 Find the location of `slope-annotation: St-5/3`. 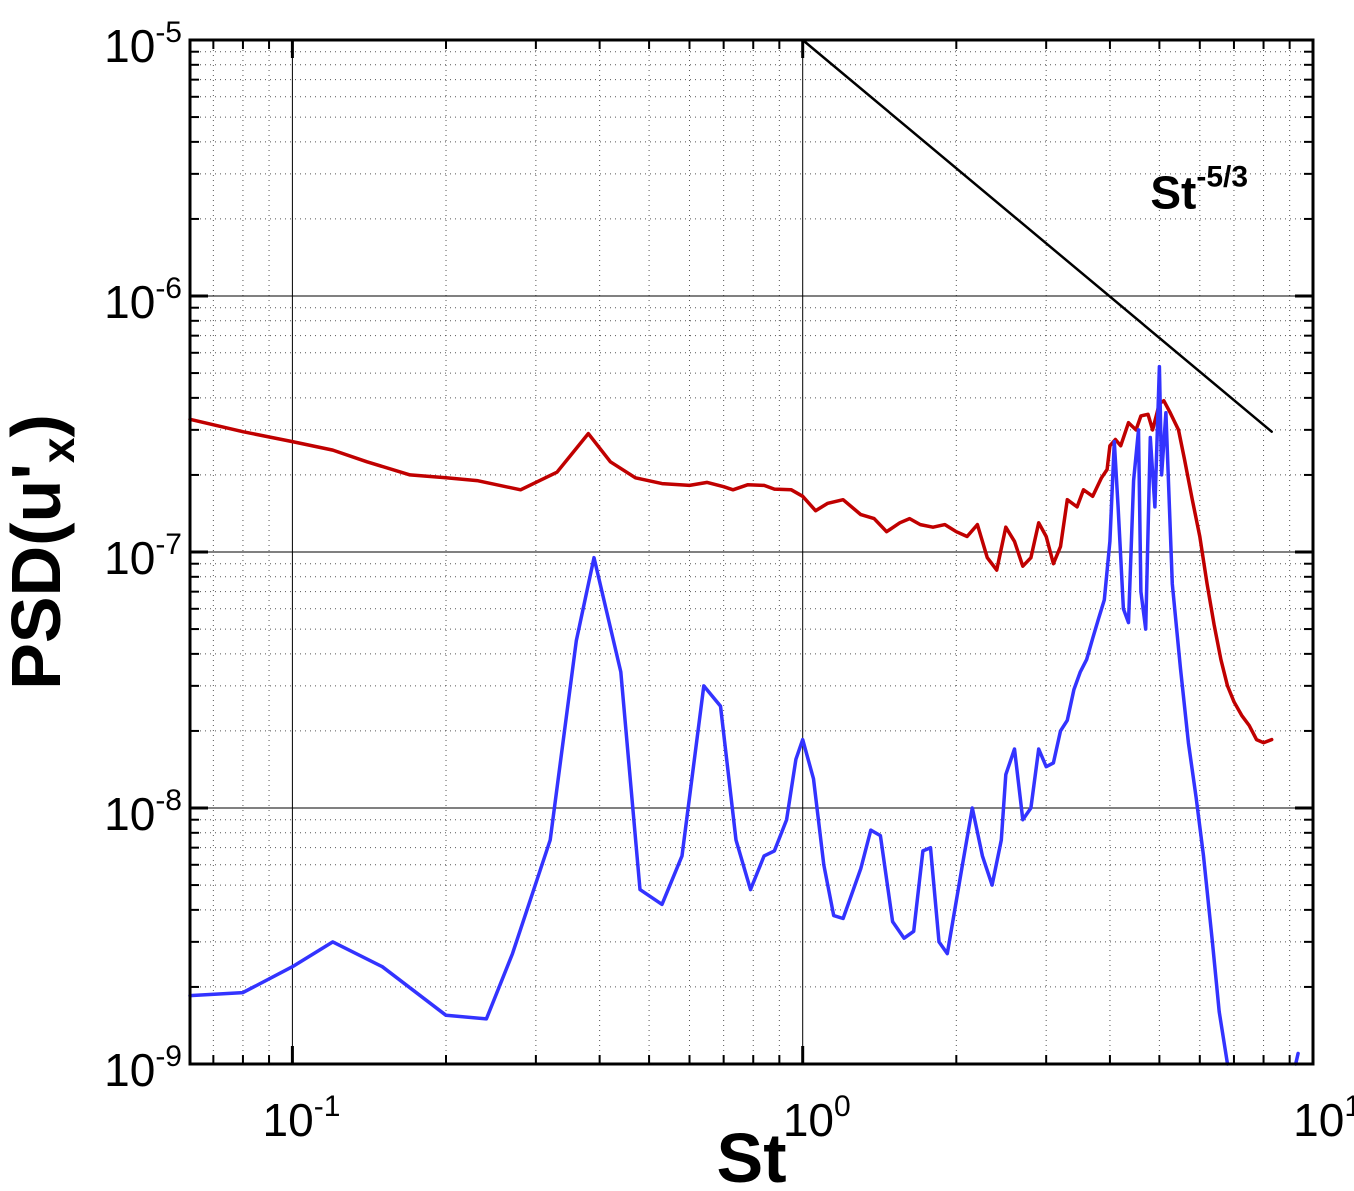

slope-annotation: St-5/3 is located at coordinates (1199, 189).